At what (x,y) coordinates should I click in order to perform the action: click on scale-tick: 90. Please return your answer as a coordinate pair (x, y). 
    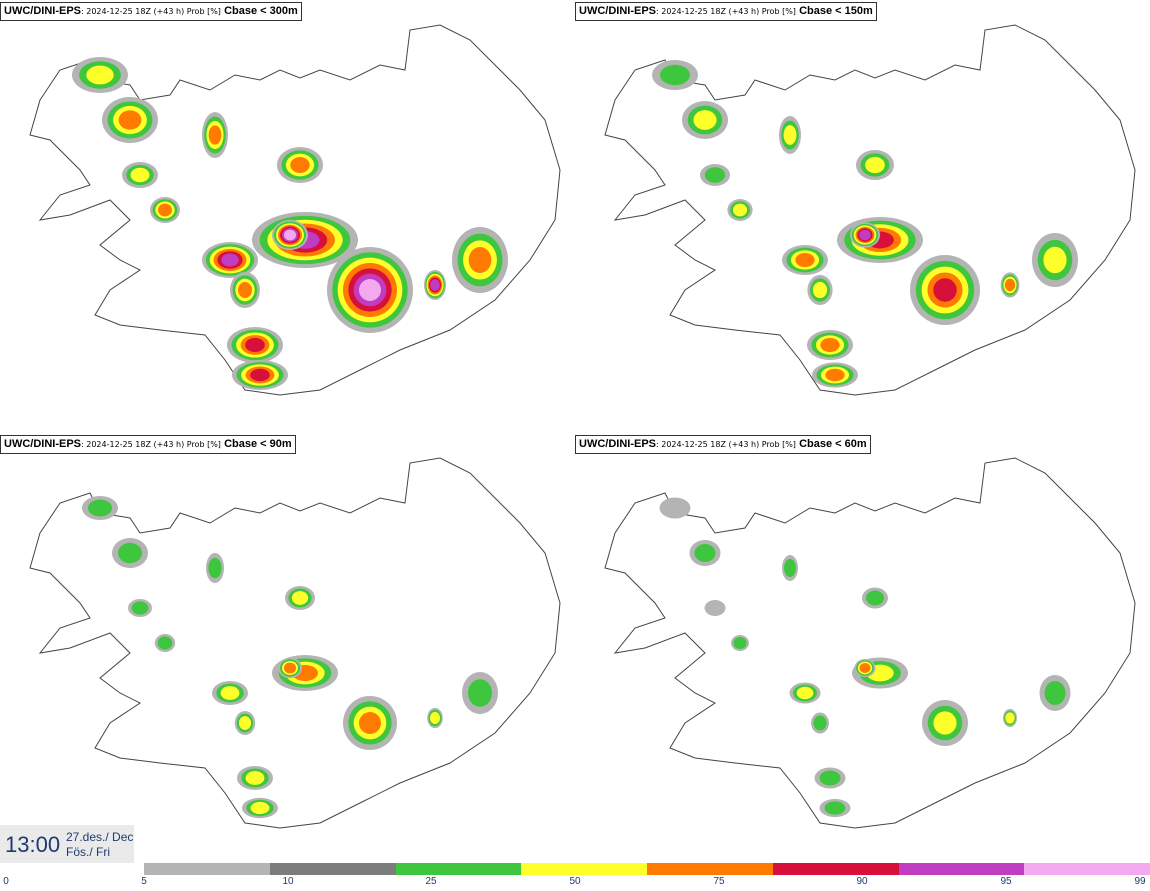
    Looking at the image, I should click on (862, 881).